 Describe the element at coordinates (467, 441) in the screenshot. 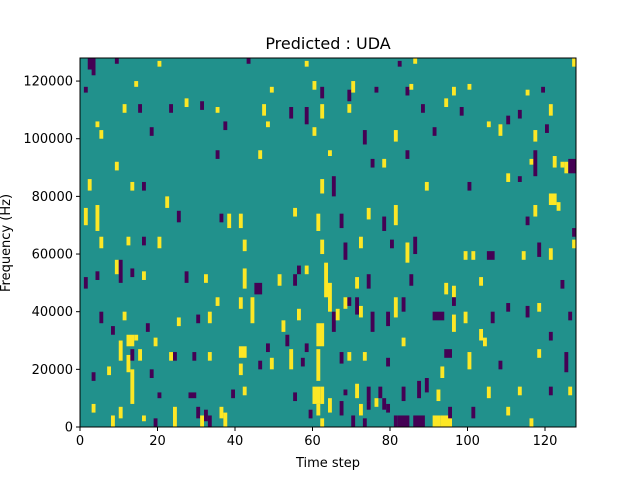

I see `x-tick-label: 100` at that location.